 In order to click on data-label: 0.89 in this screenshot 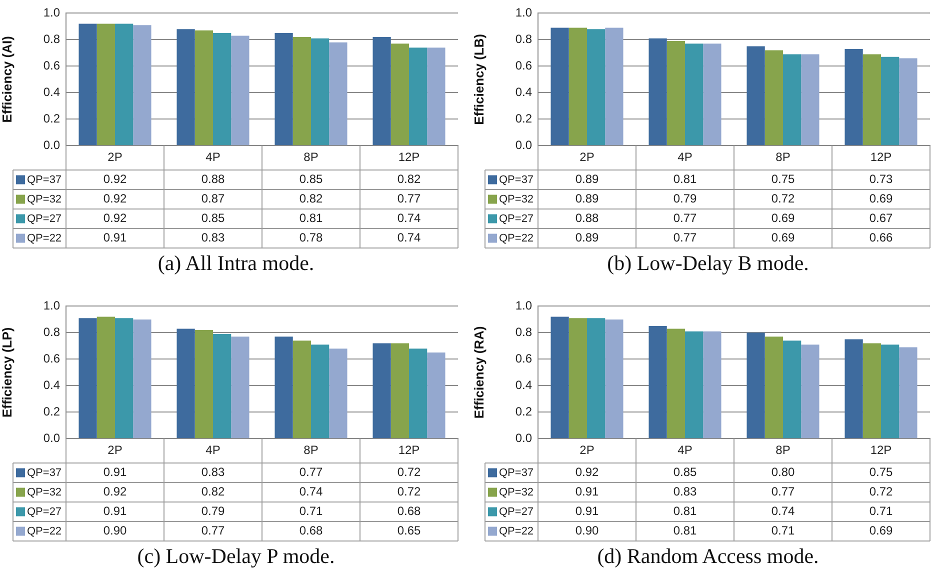, I will do `click(587, 179)`.